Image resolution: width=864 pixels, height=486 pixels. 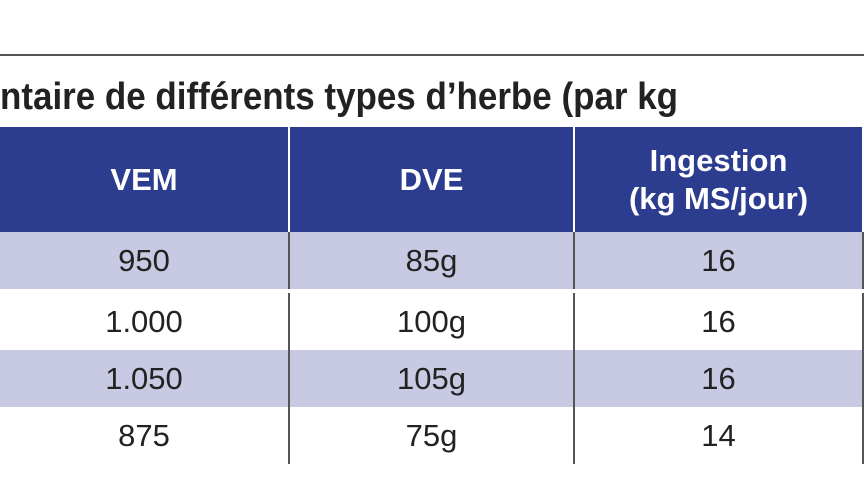 I want to click on table-cell: 1.000, so click(x=145, y=321).